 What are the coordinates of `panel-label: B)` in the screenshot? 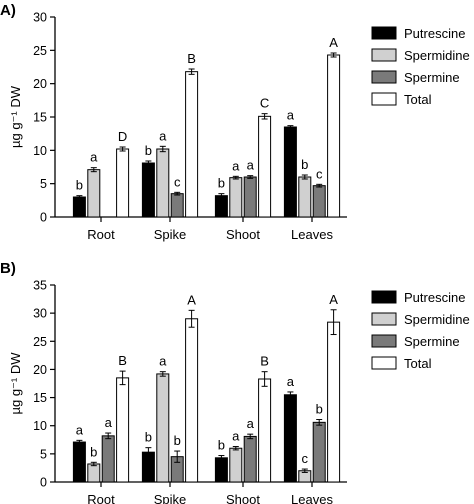 It's located at (8, 268).